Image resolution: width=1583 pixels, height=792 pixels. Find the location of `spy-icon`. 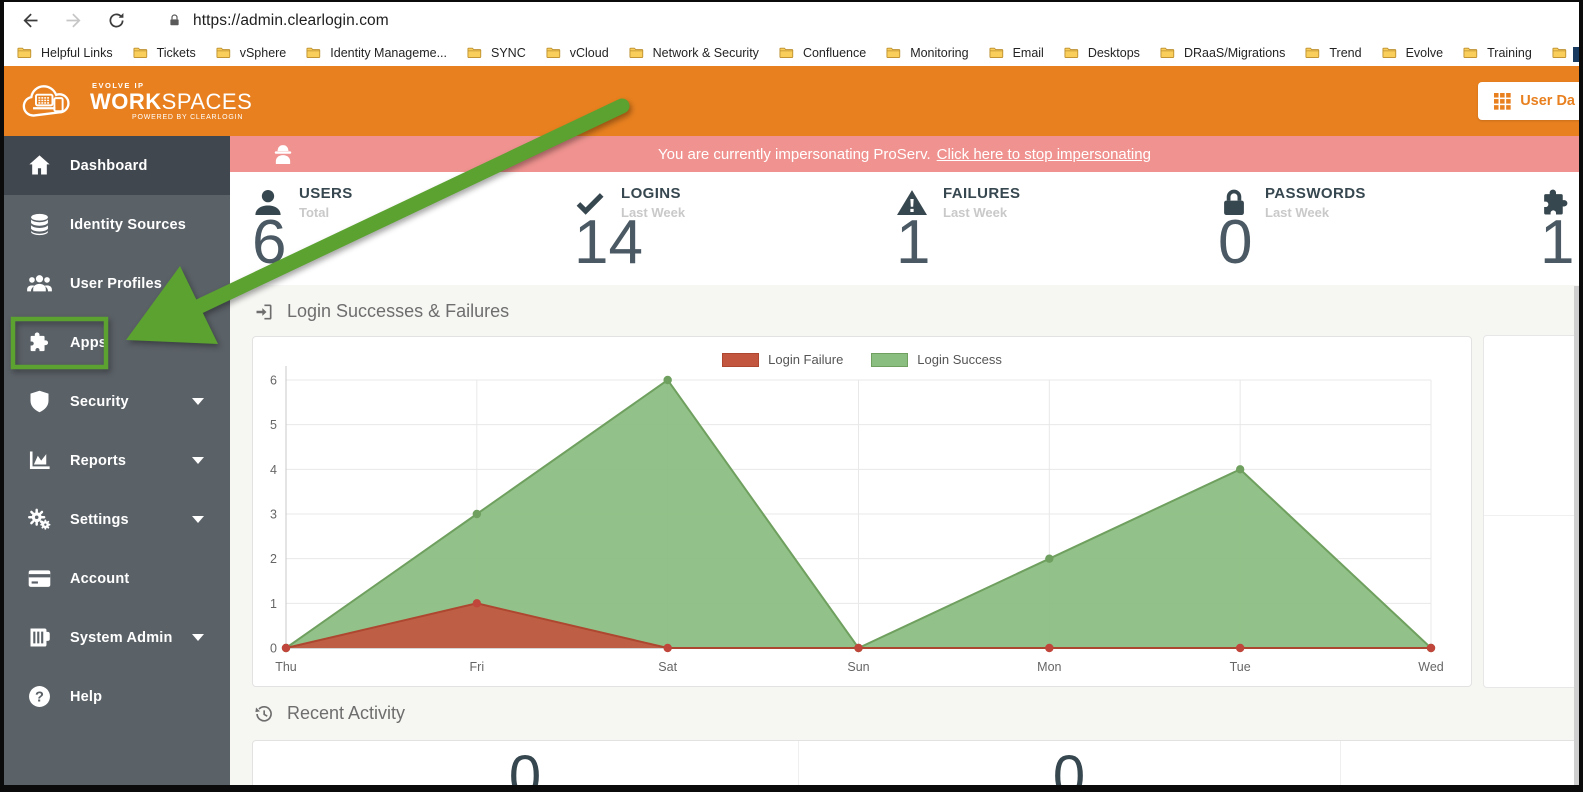

spy-icon is located at coordinates (283, 154).